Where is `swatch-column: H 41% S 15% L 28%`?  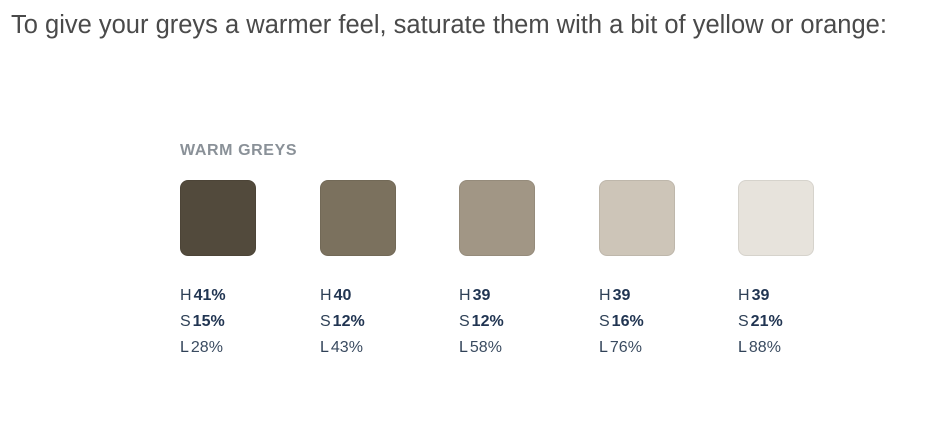 swatch-column: H 41% S 15% L 28% is located at coordinates (230, 270).